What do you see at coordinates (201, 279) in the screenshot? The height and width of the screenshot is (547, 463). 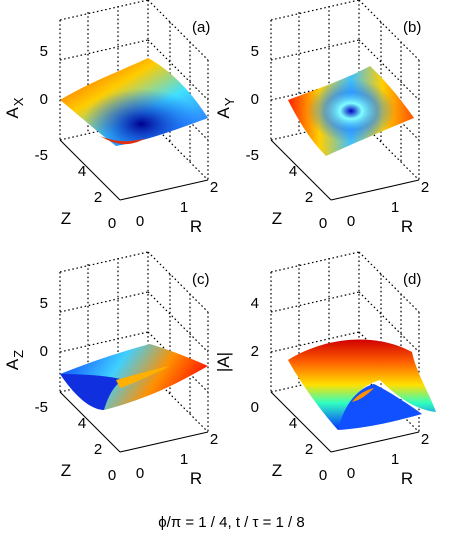 I see `panel-label: (c)` at bounding box center [201, 279].